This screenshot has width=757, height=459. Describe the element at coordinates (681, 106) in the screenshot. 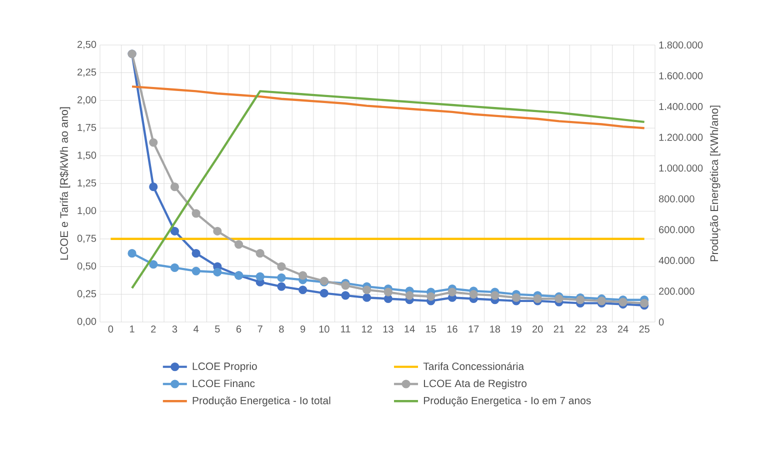

I see `y2-tick-label: 1.400.000` at that location.